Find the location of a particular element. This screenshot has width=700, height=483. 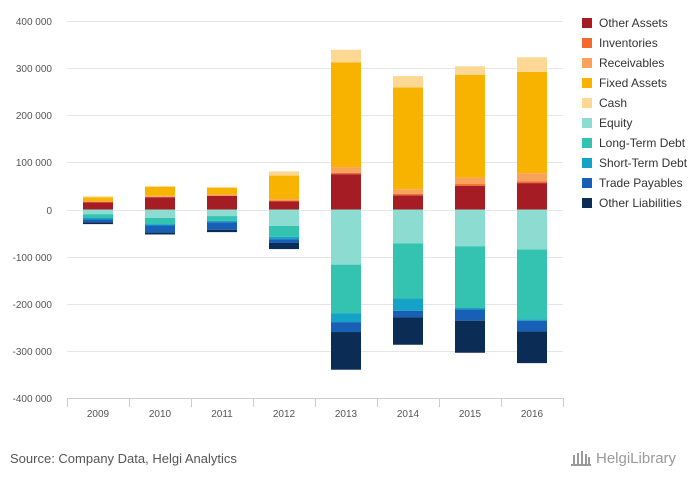

legend-item: Cash is located at coordinates (634, 103).